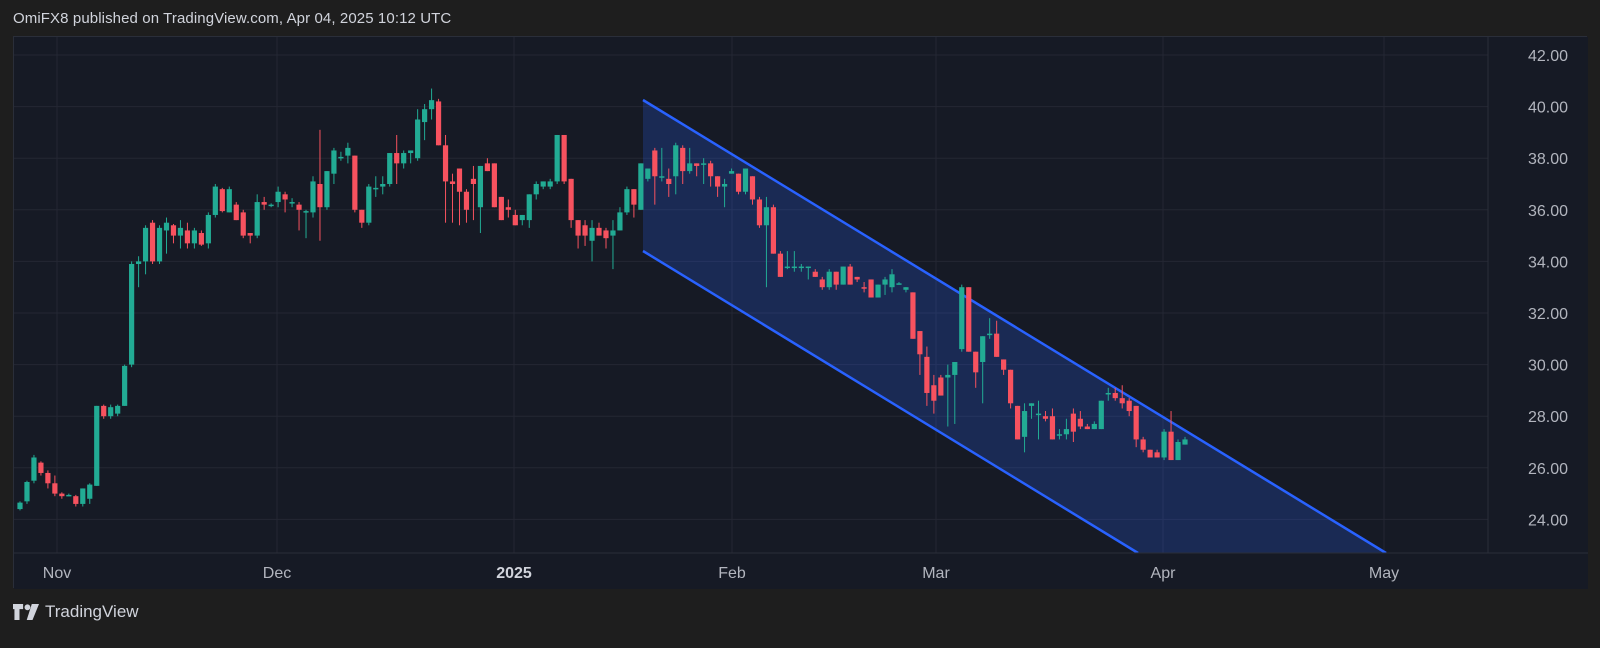 The height and width of the screenshot is (648, 1600). What do you see at coordinates (1548, 211) in the screenshot?
I see `price-tick-label: 36.00` at bounding box center [1548, 211].